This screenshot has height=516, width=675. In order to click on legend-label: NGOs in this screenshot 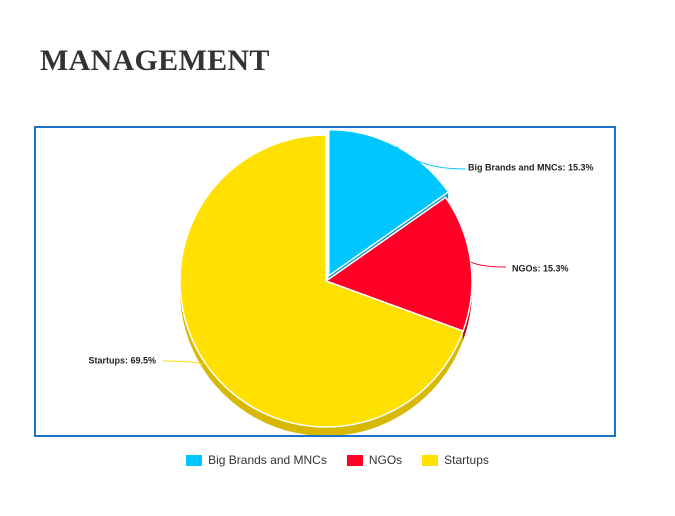, I will do `click(385, 460)`.